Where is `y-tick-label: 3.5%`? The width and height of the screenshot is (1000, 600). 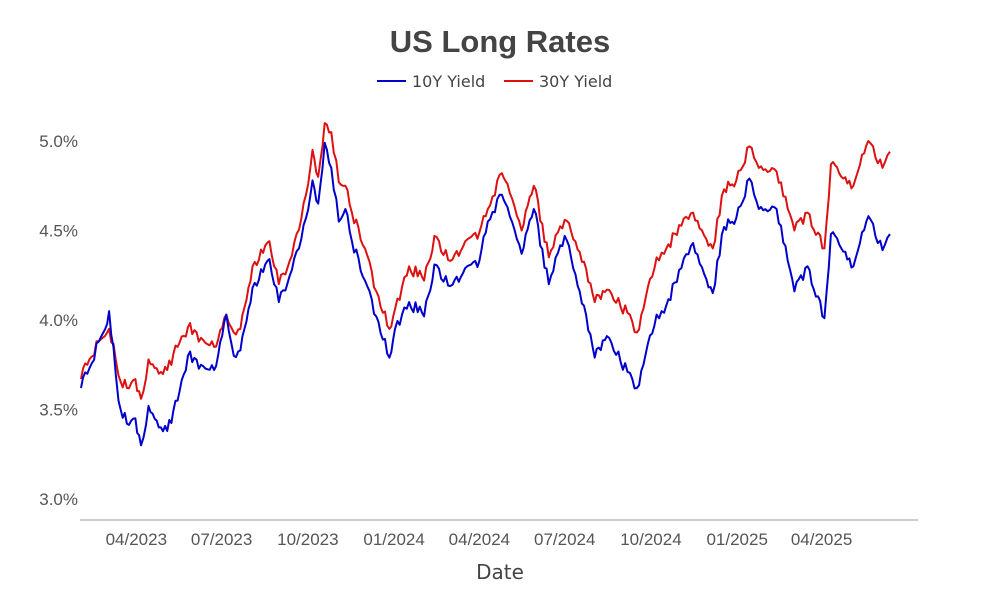 y-tick-label: 3.5% is located at coordinates (58, 410).